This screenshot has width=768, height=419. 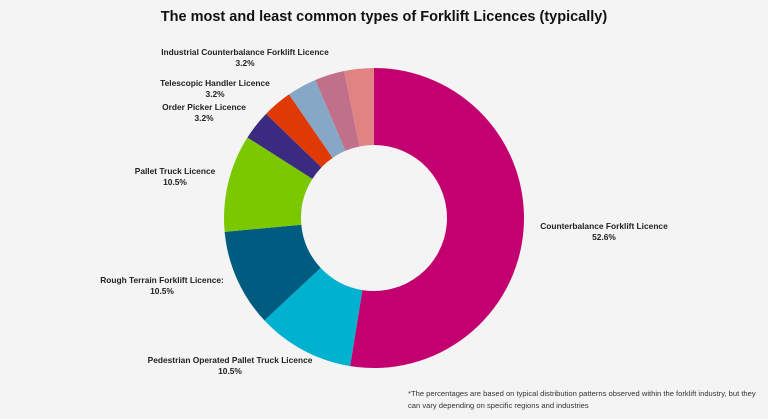 What do you see at coordinates (215, 94) in the screenshot?
I see `slice-value-7: 3.2%` at bounding box center [215, 94].